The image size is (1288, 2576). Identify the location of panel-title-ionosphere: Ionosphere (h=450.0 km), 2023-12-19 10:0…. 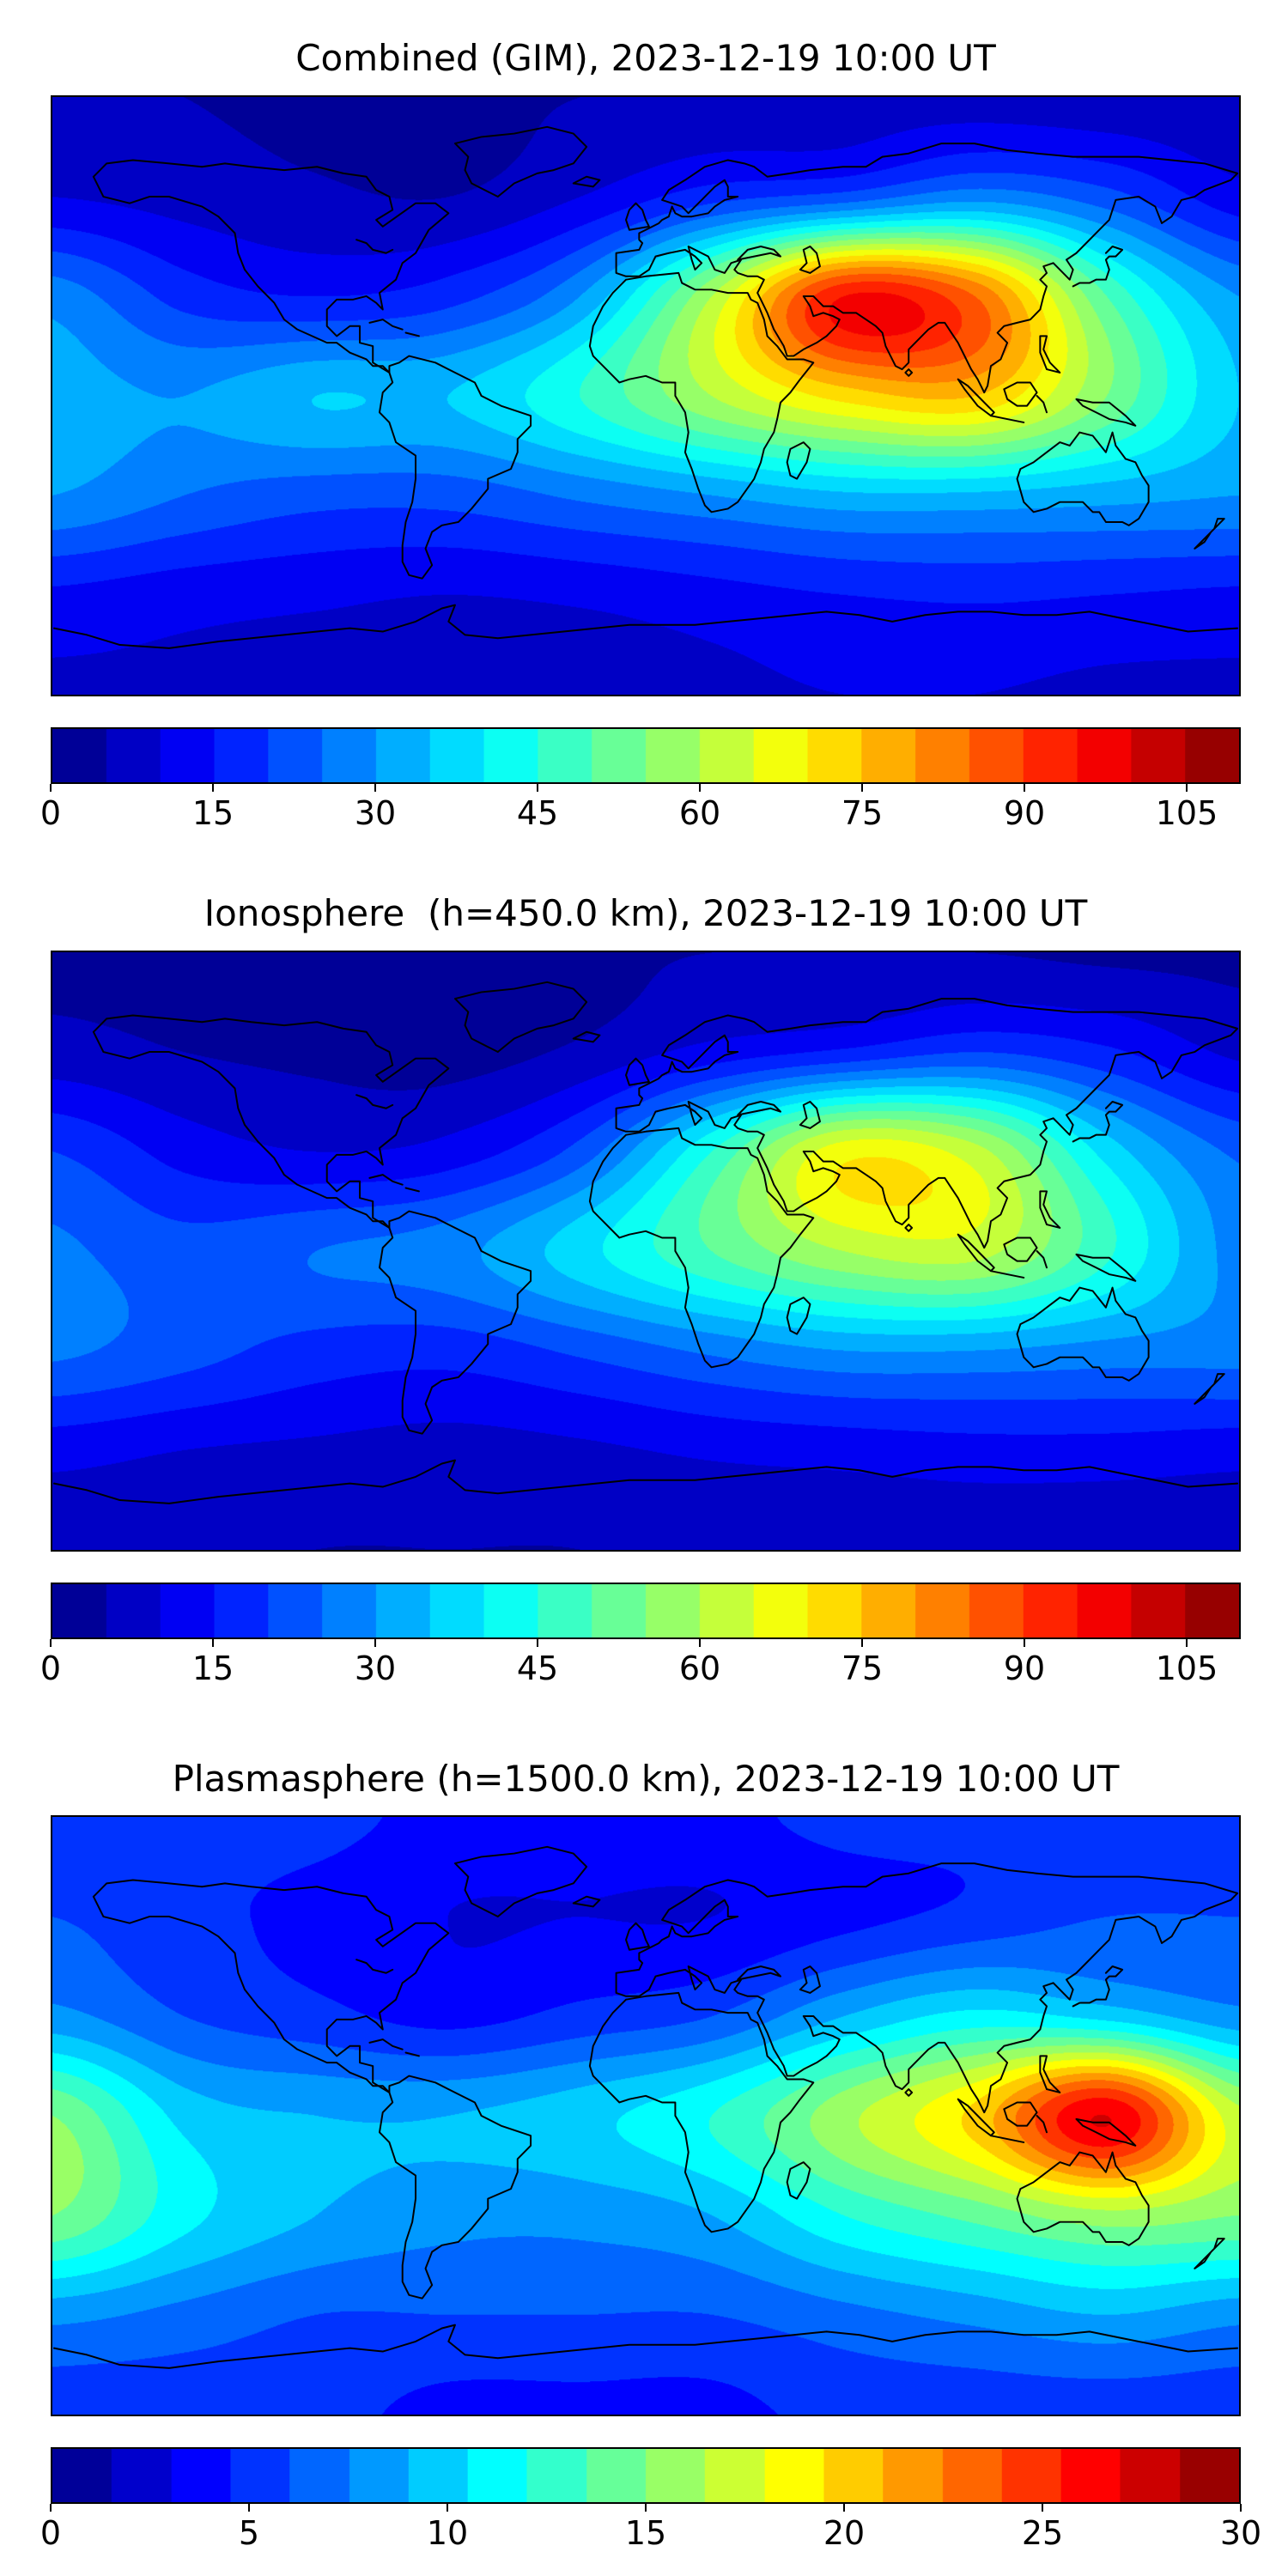
(646, 913).